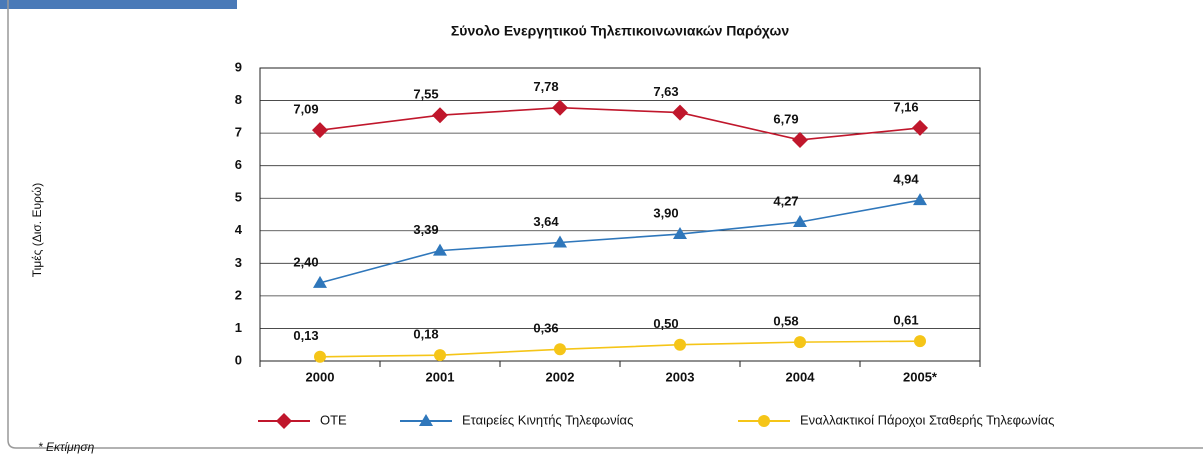  What do you see at coordinates (333, 419) in the screenshot?
I see `legend-label: ΟΤΕ` at bounding box center [333, 419].